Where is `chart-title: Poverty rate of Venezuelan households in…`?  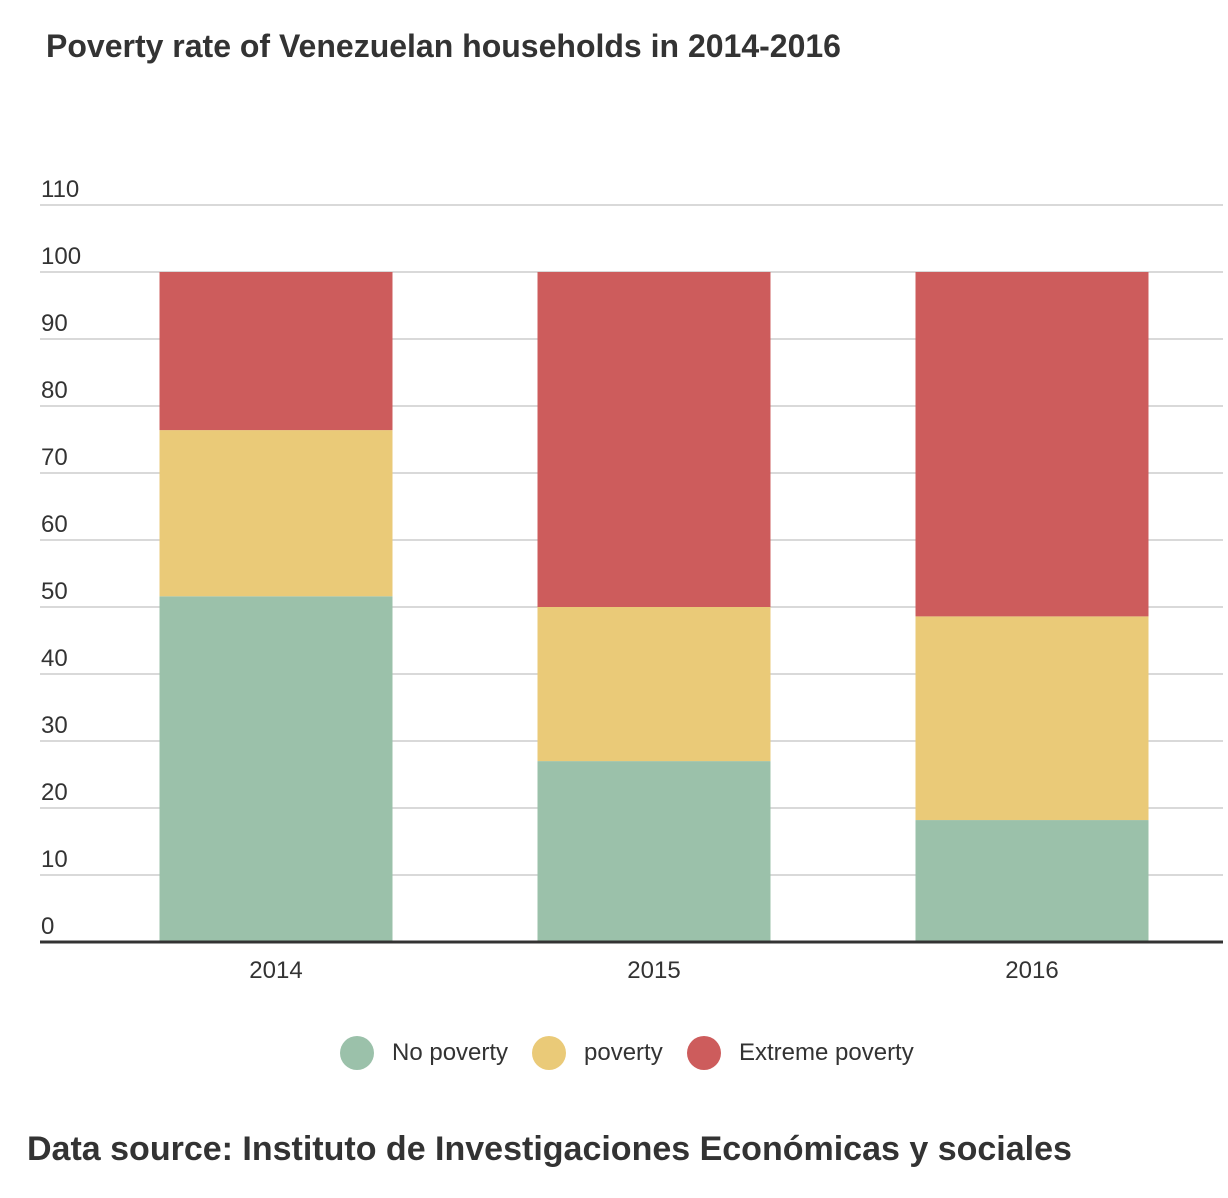 chart-title: Poverty rate of Venezuelan households in… is located at coordinates (443, 46).